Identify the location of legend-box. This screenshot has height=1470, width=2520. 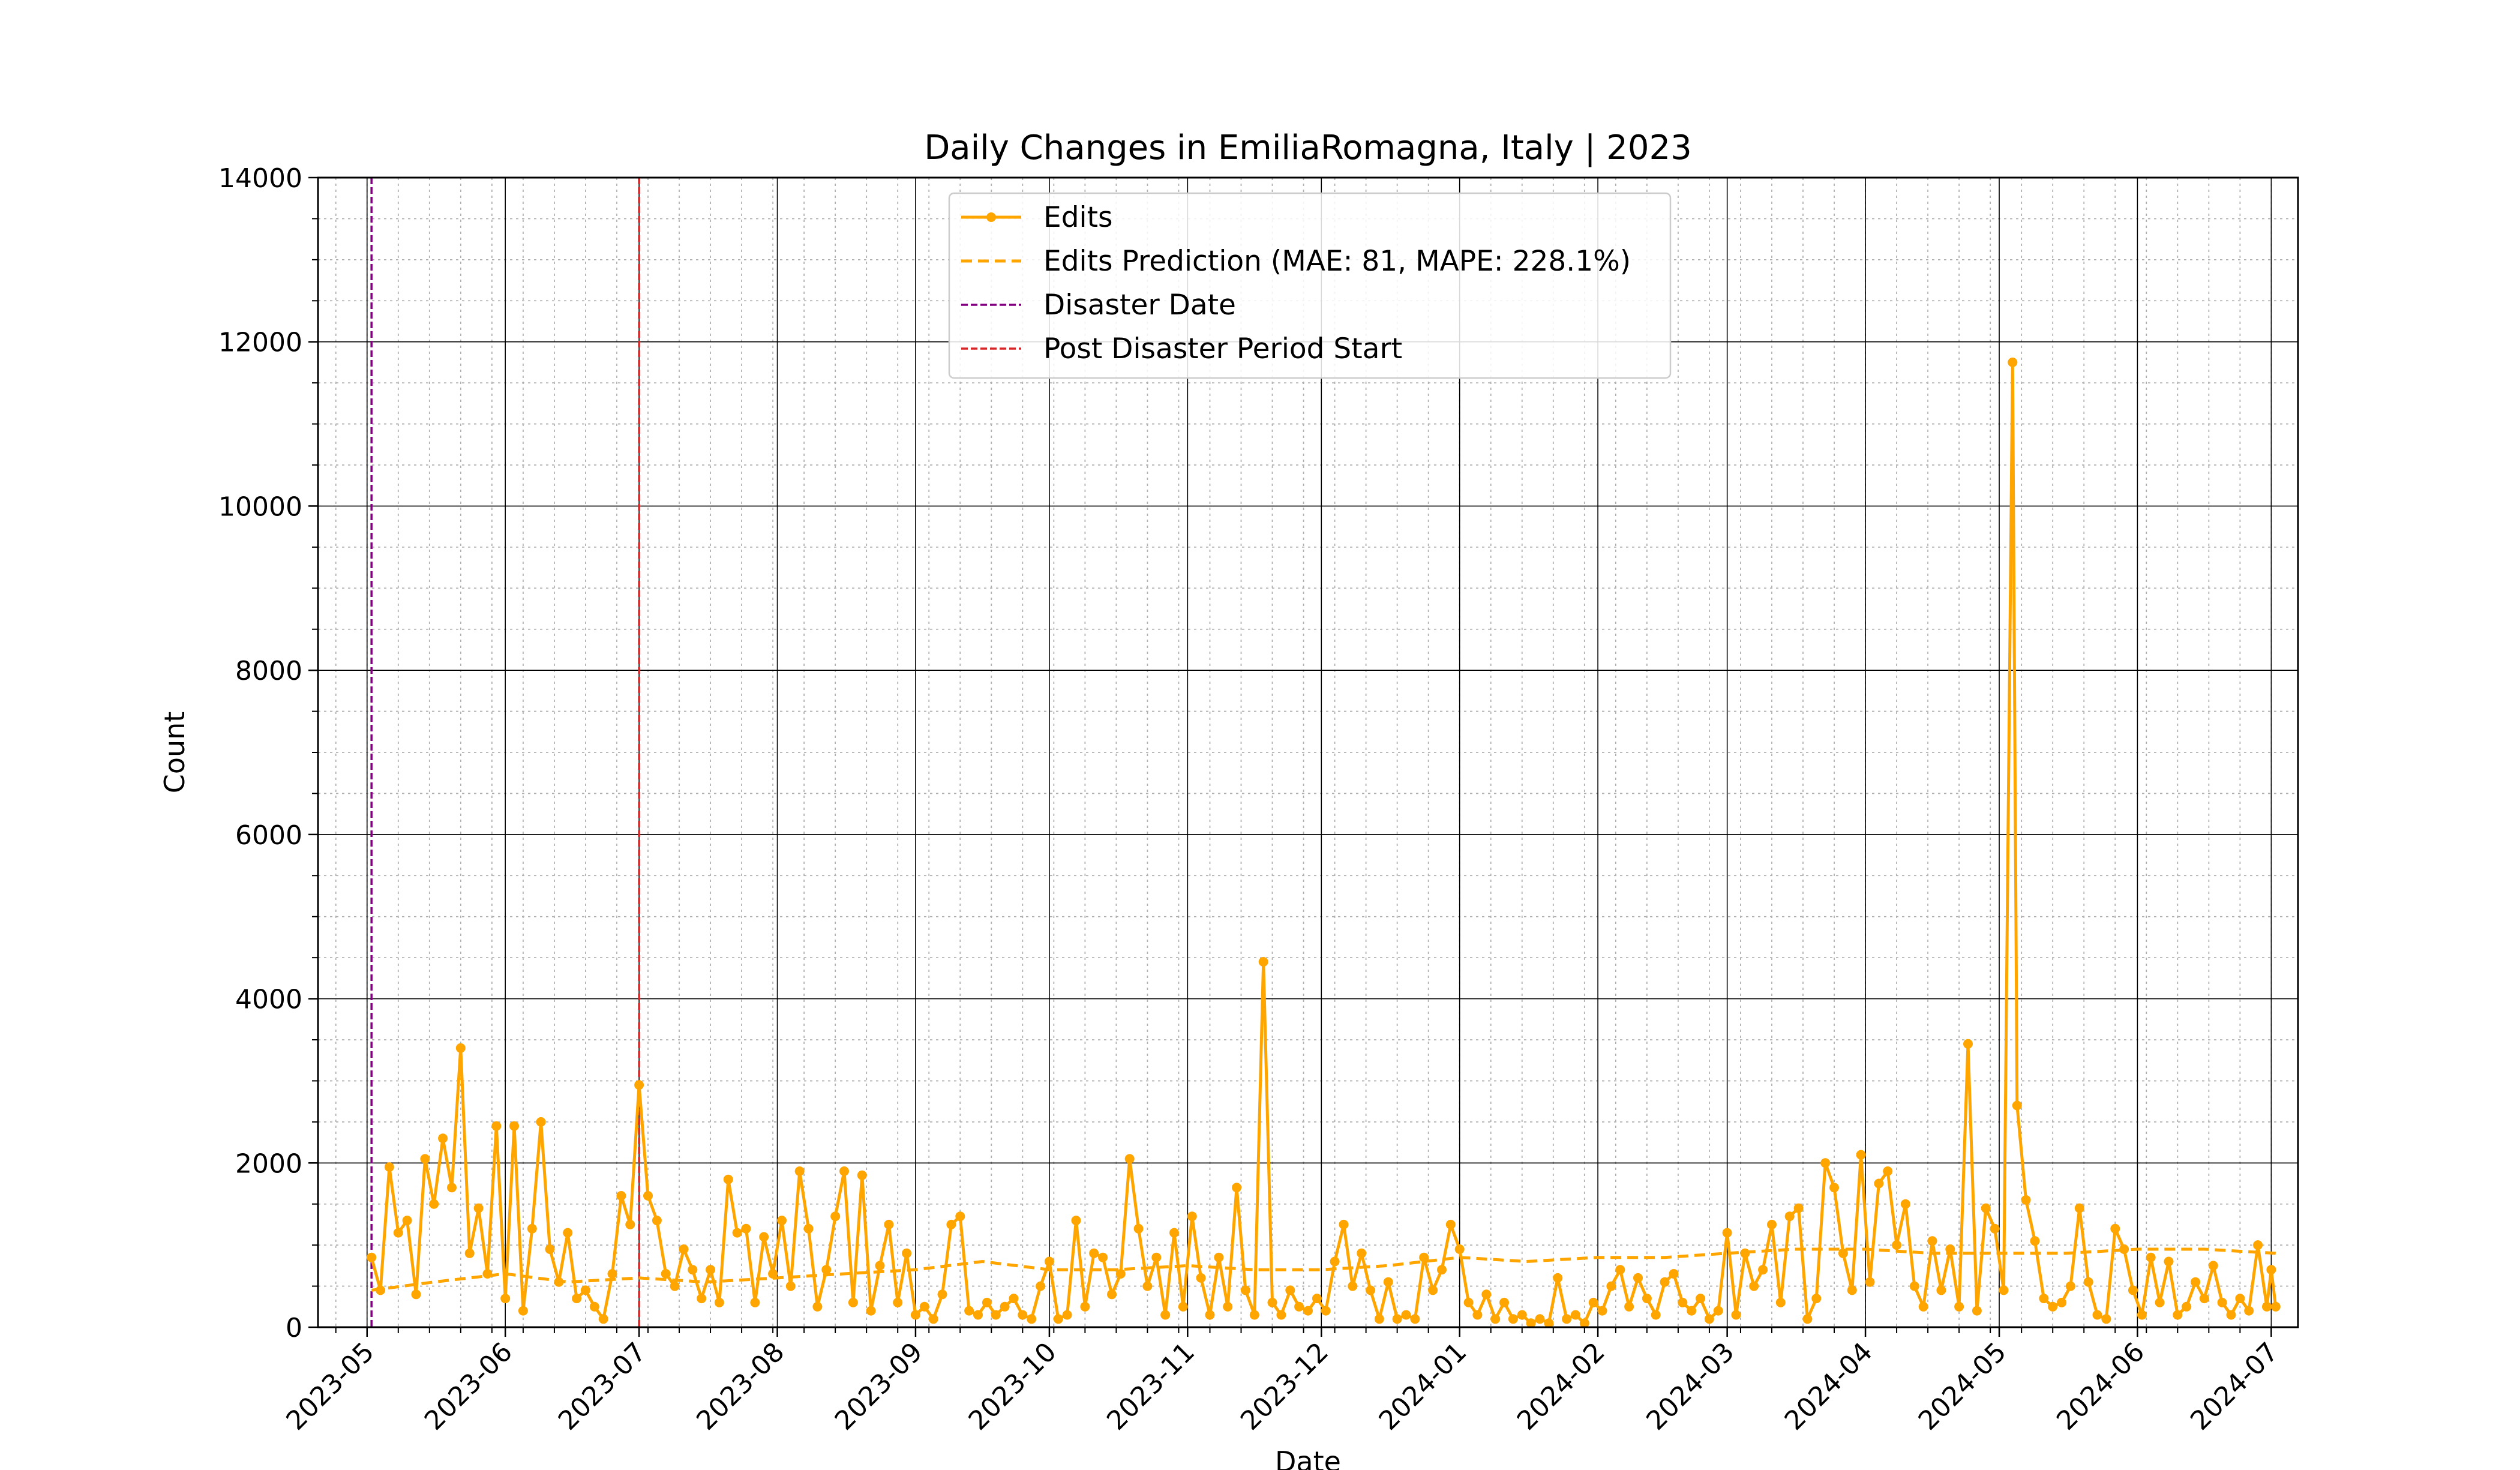
(1310, 285).